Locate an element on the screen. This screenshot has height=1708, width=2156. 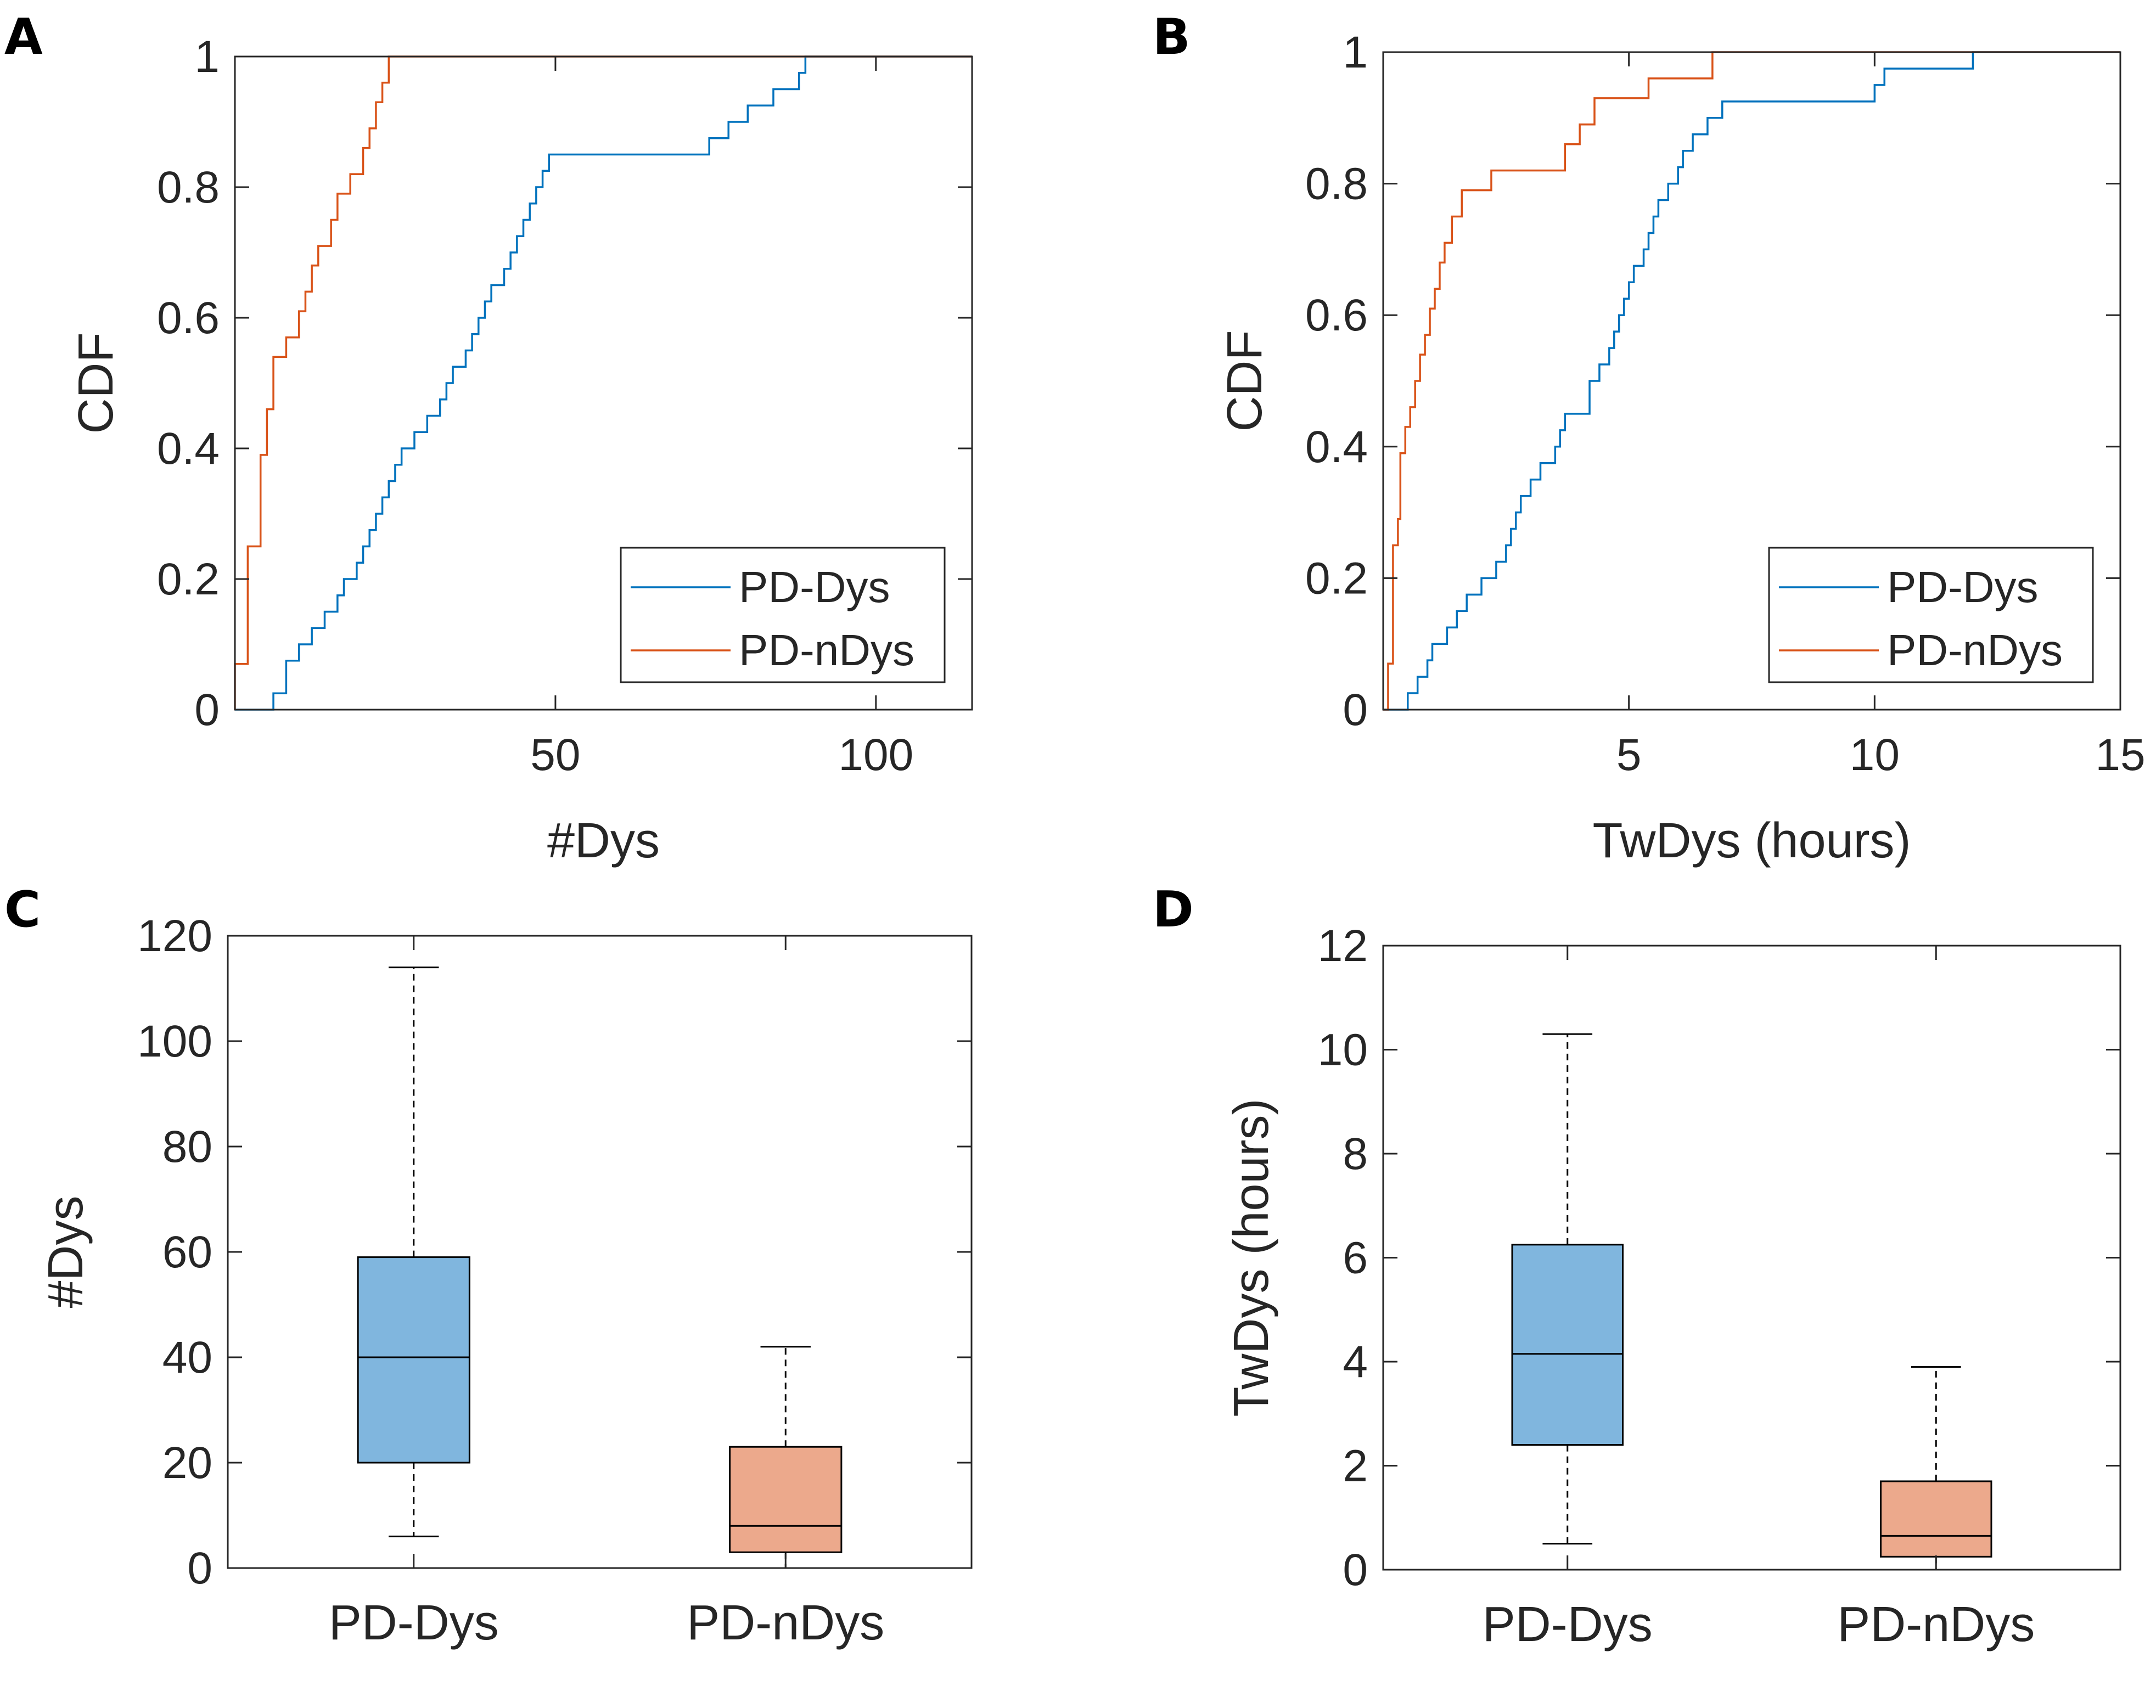
y-tick-label: 20 is located at coordinates (187, 1463).